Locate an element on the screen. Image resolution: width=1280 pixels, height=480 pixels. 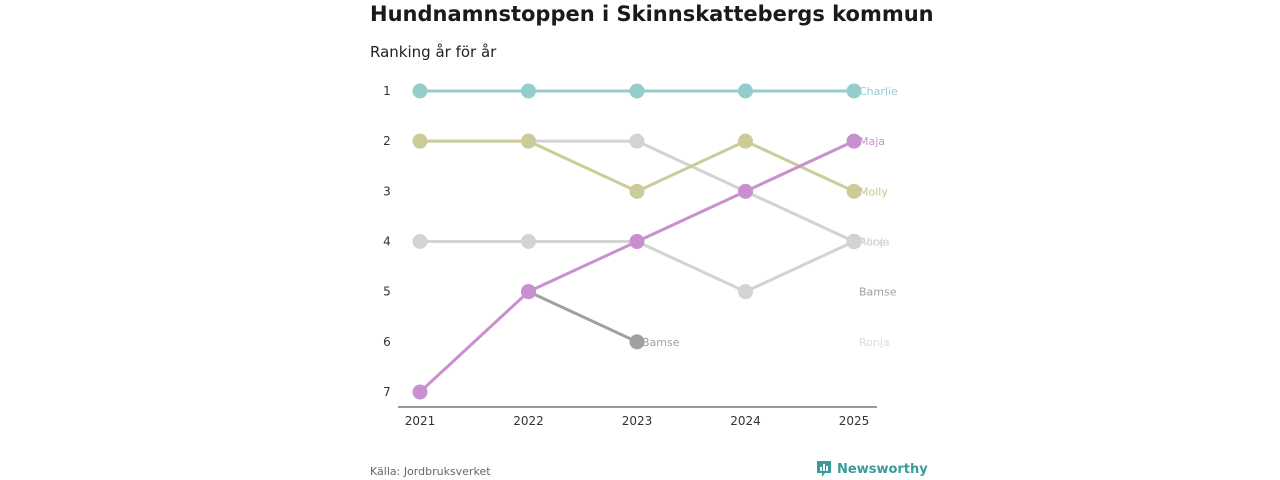
series-label-charlie: Charlie is located at coordinates (878, 91).